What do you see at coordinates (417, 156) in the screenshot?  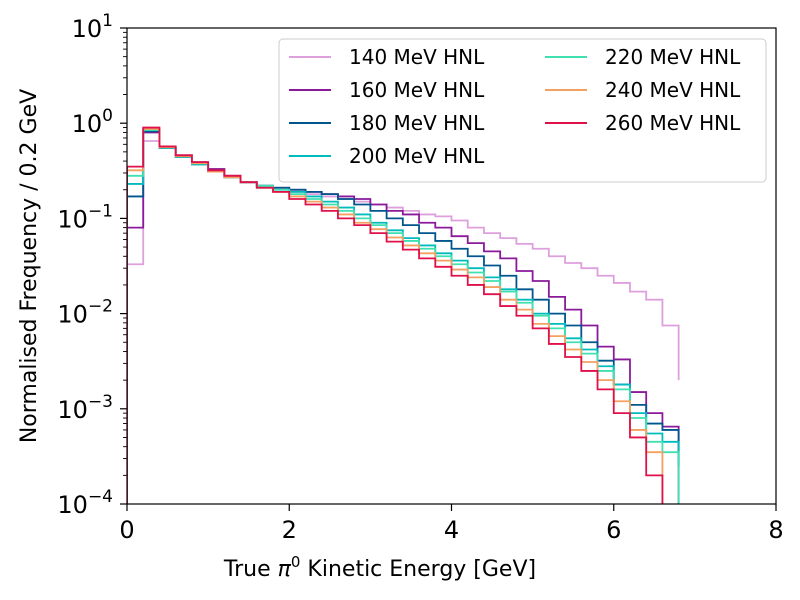 I see `legend-label: 200 MeV HNL` at bounding box center [417, 156].